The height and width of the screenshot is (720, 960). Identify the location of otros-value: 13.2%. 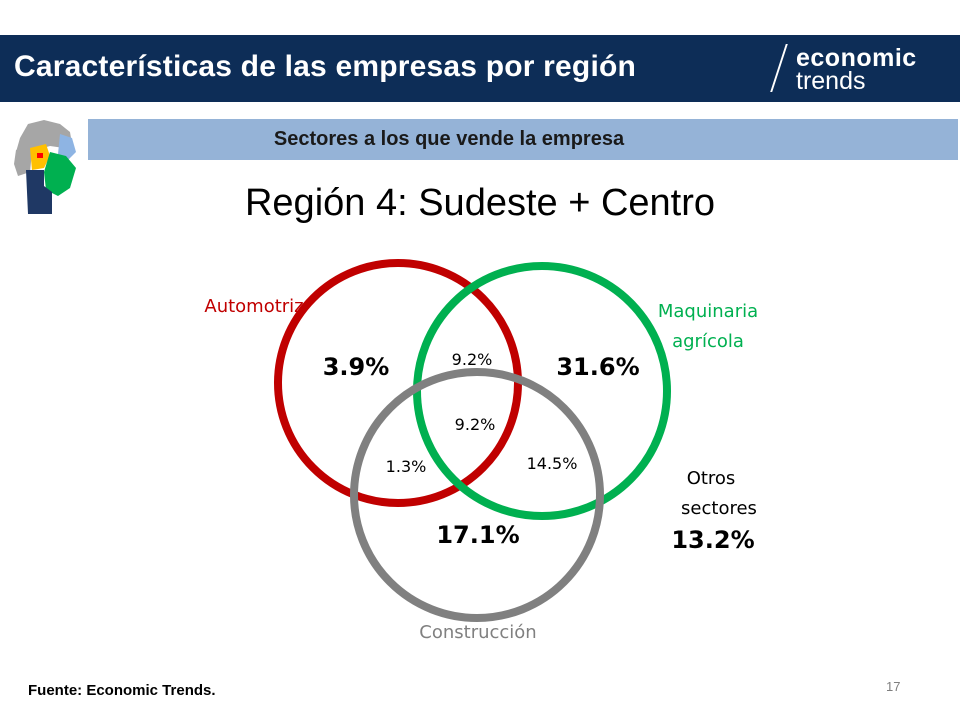
(712, 540).